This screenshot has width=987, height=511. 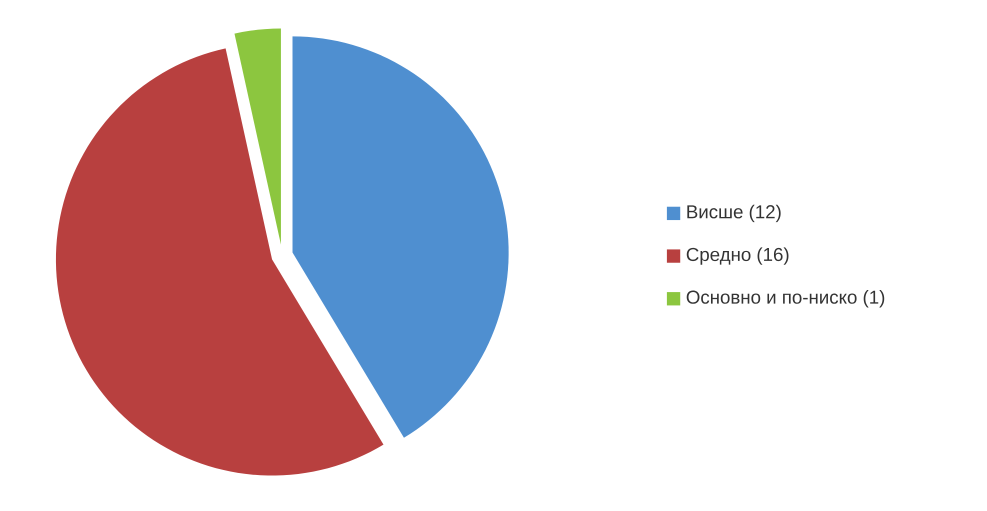 What do you see at coordinates (737, 256) in the screenshot?
I see `legend-label: Средно (16)` at bounding box center [737, 256].